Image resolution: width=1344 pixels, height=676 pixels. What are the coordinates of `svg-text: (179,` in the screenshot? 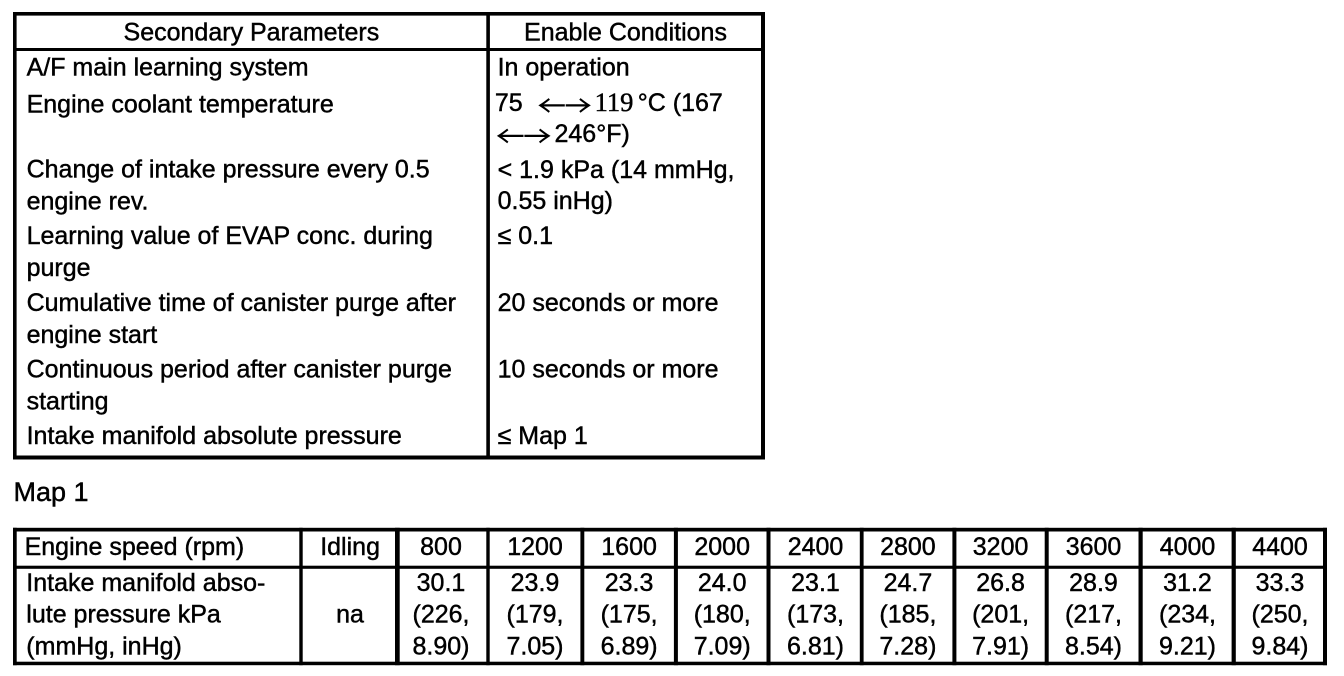 It's located at (535, 615).